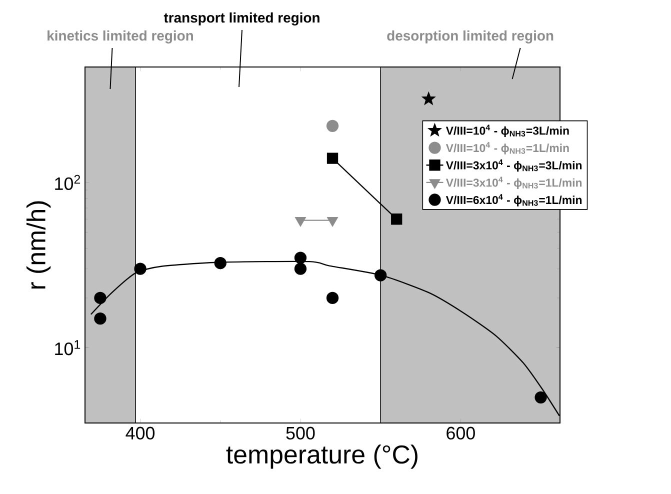  What do you see at coordinates (67, 348) in the screenshot?
I see `y-tick-label: 10$^{1}$` at bounding box center [67, 348].